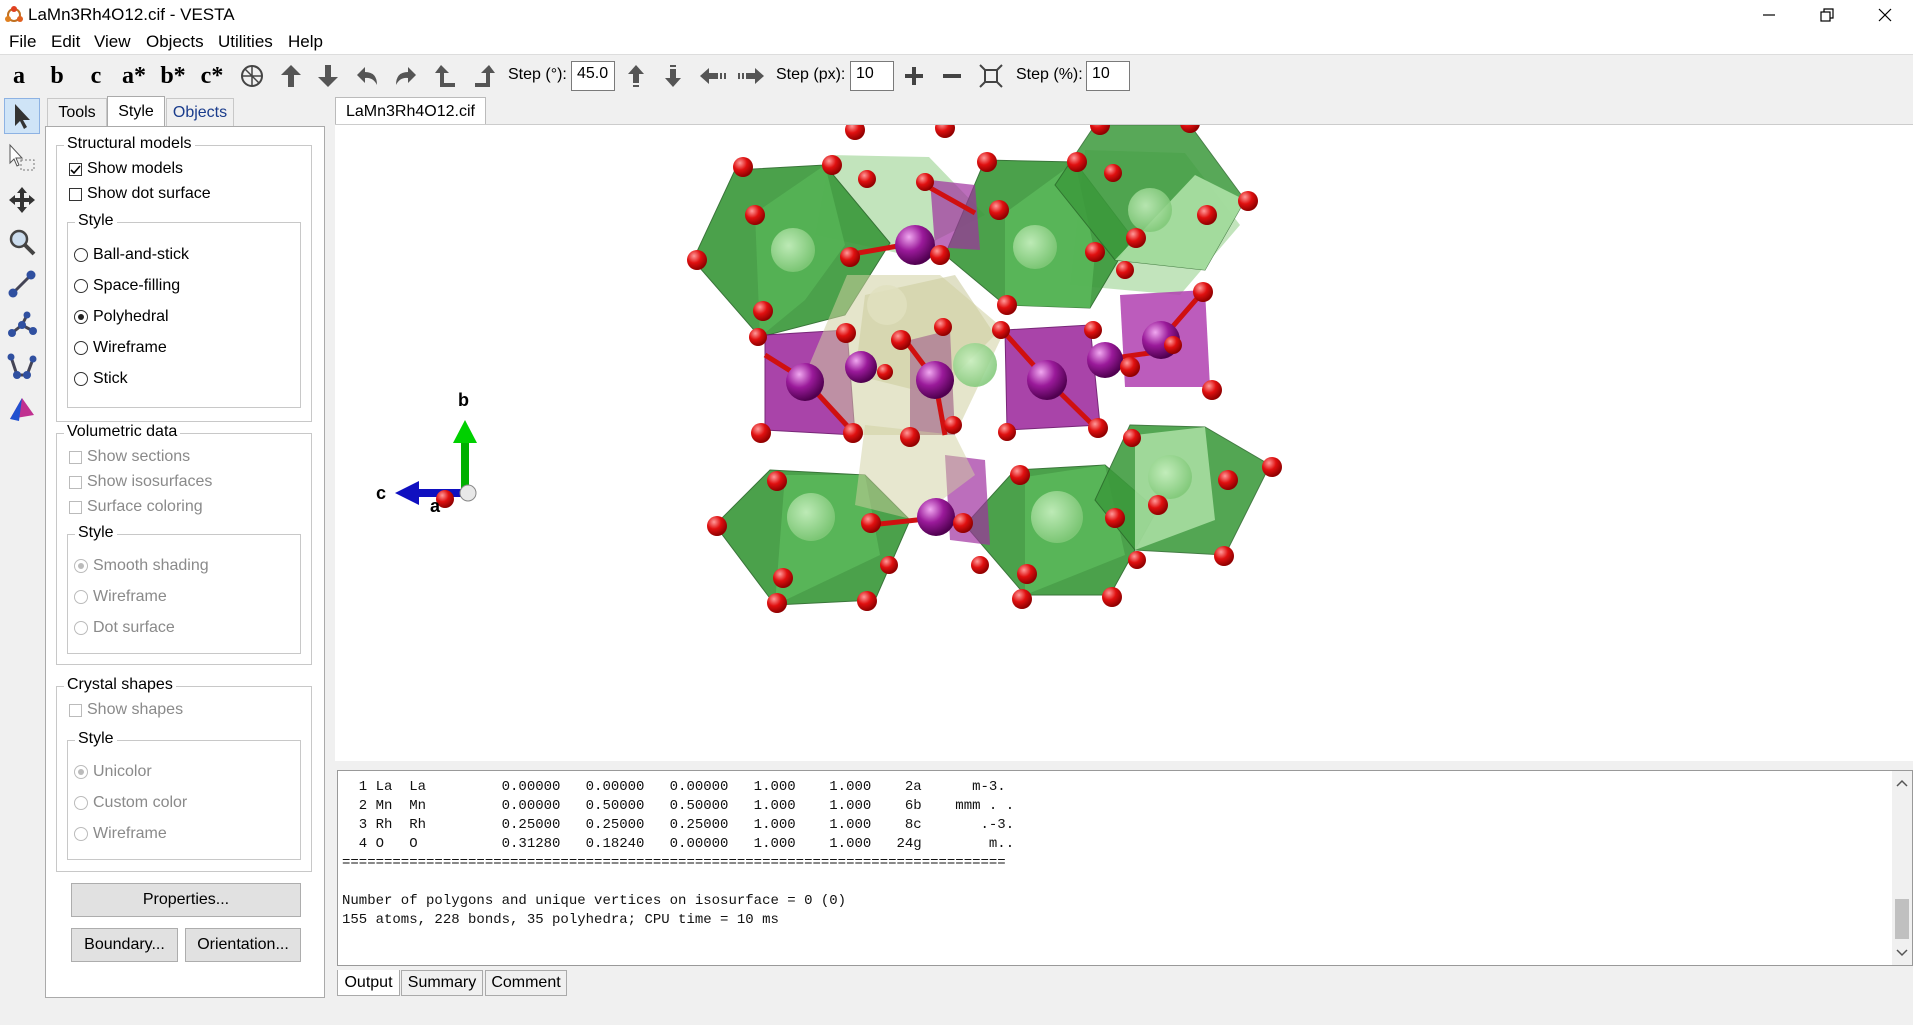 The image size is (1913, 1025). Describe the element at coordinates (22, 326) in the screenshot. I see `angle-tool` at that location.